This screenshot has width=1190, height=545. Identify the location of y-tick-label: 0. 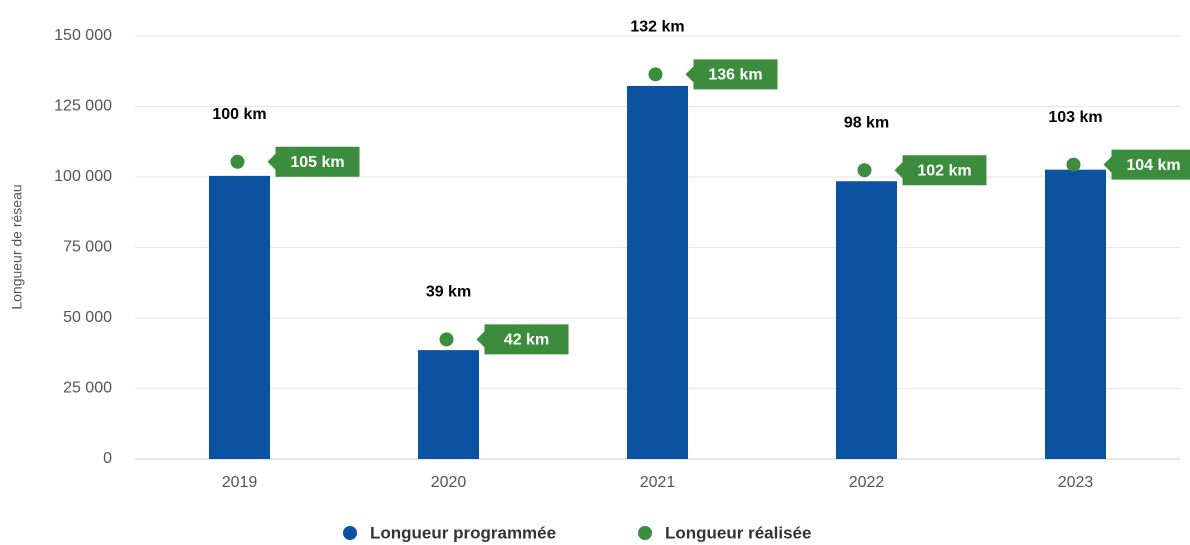
(107, 458).